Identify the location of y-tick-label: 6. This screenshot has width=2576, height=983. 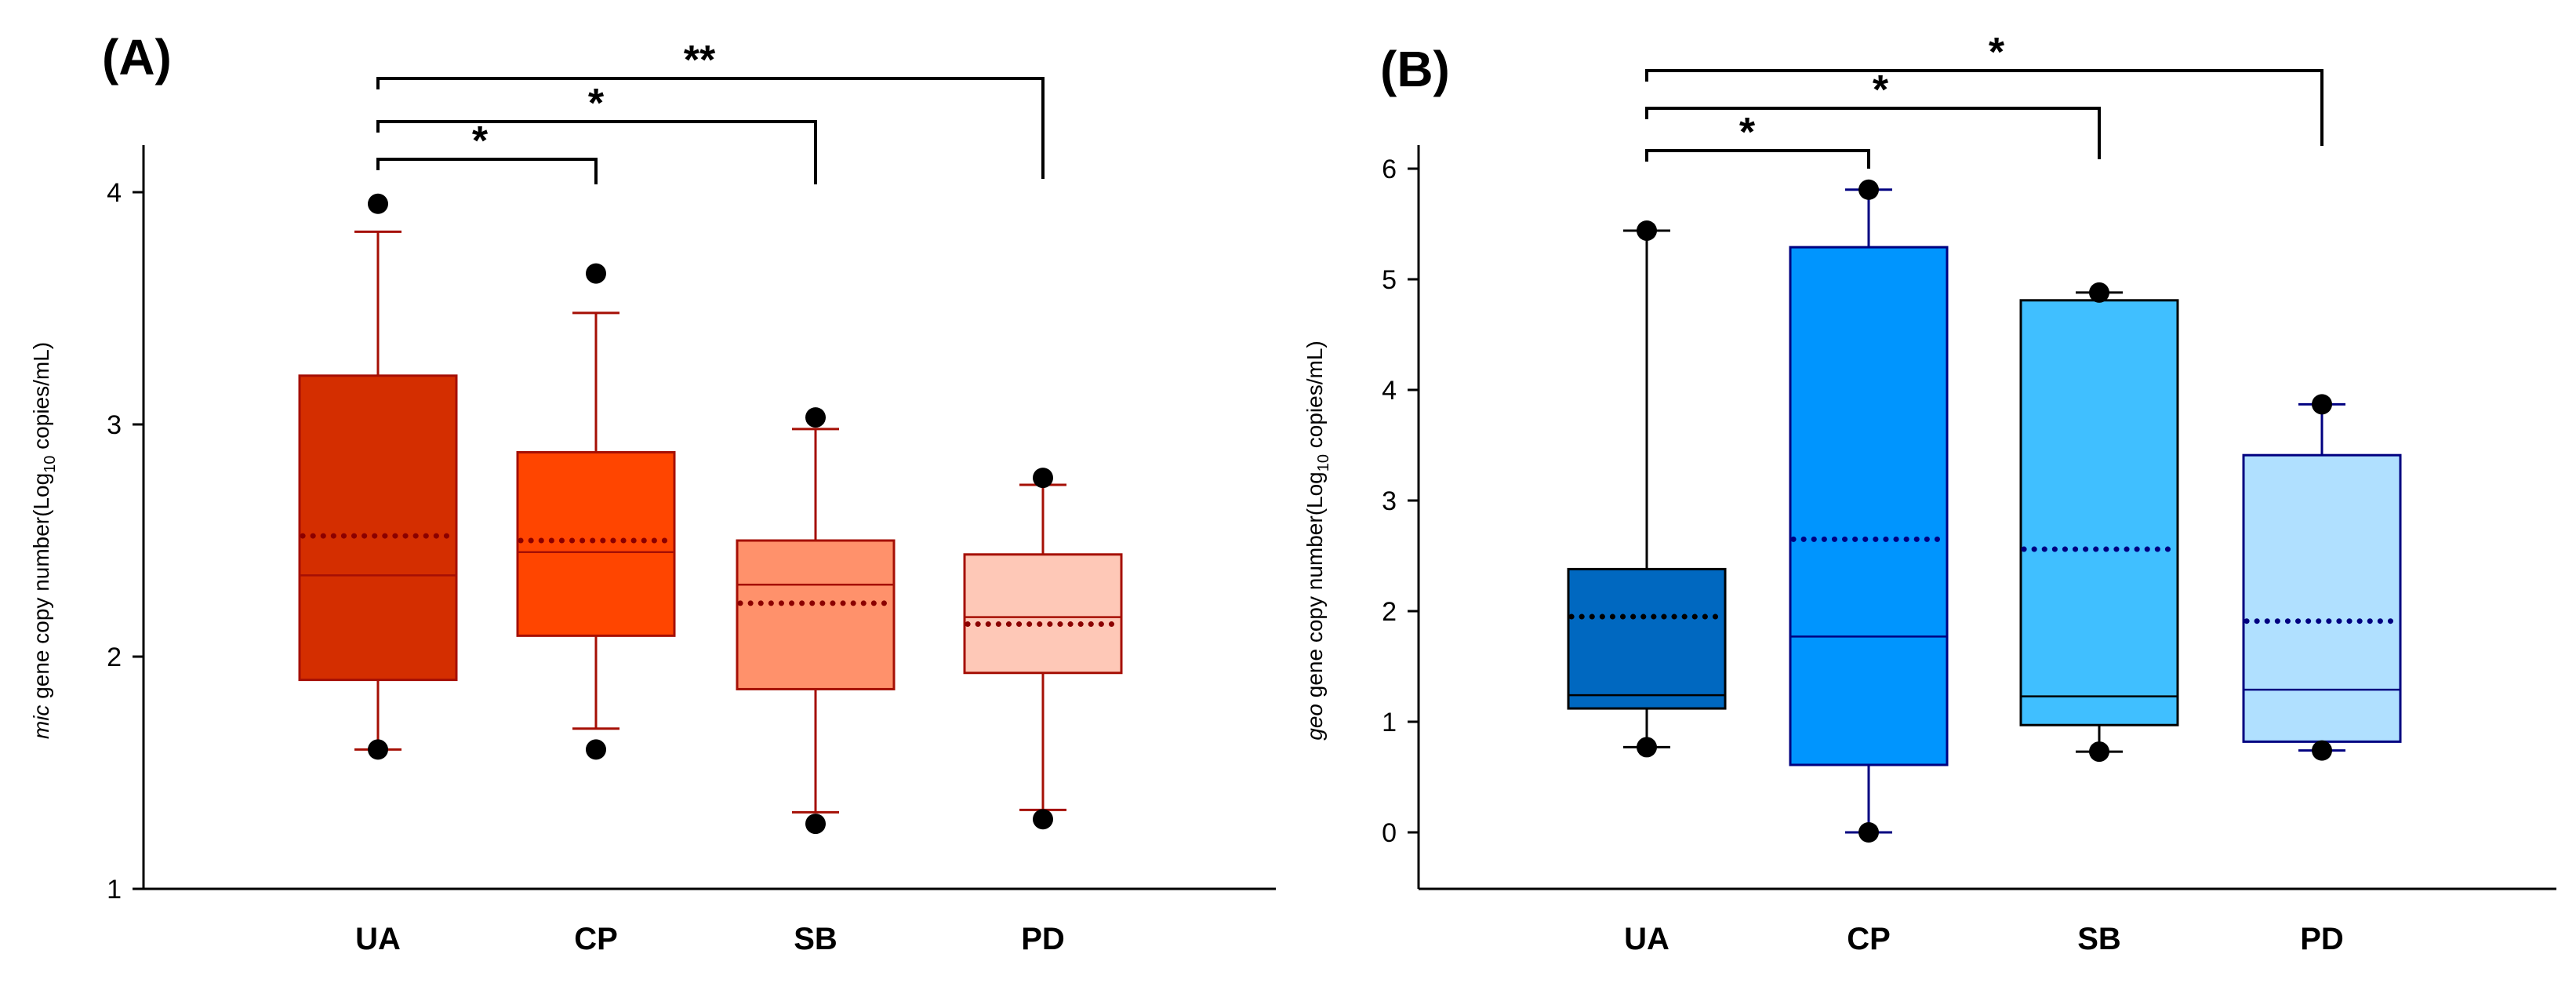
(1389, 169).